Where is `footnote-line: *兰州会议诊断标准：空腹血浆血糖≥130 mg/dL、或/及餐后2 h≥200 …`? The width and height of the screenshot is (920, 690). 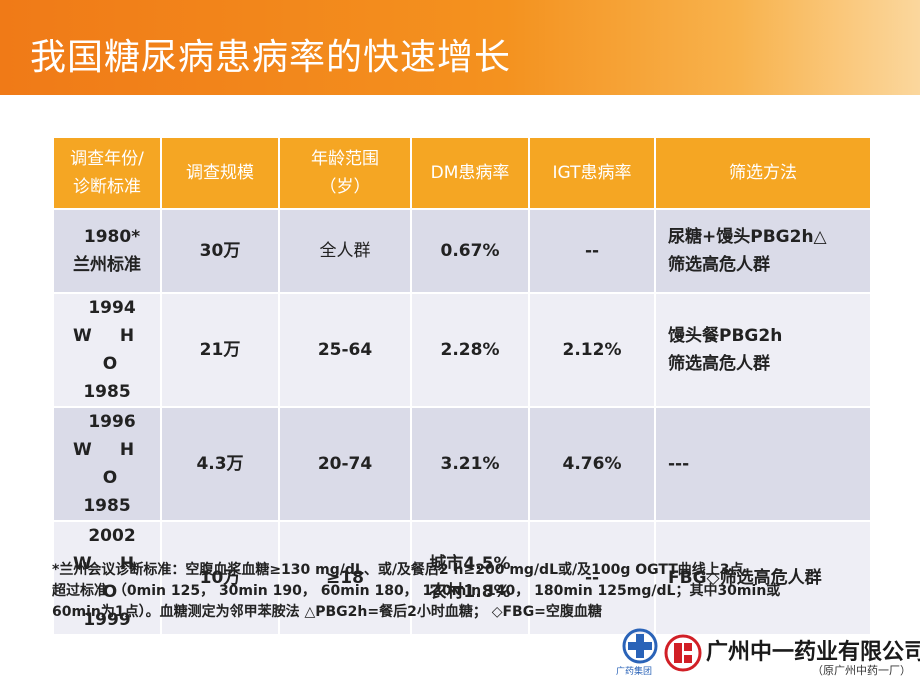
footnote-line: *兰州会议诊断标准：空腹血浆血糖≥130 mg/dL、或/及餐后2 h≥200 … is located at coordinates (398, 570).